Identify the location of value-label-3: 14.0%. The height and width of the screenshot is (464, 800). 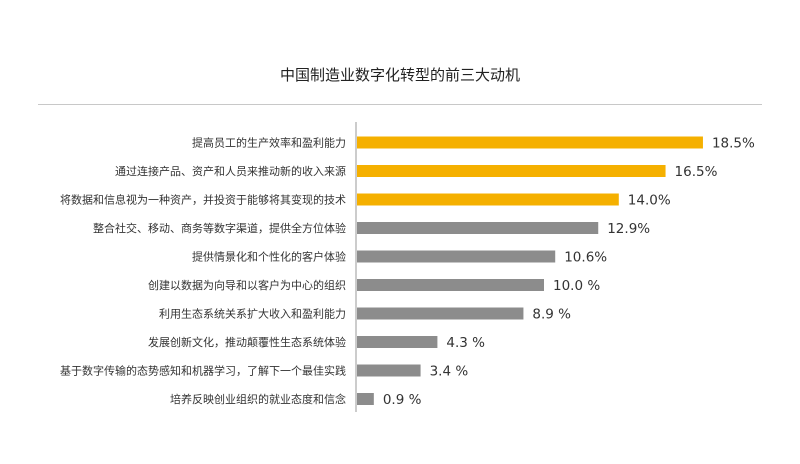
(649, 201).